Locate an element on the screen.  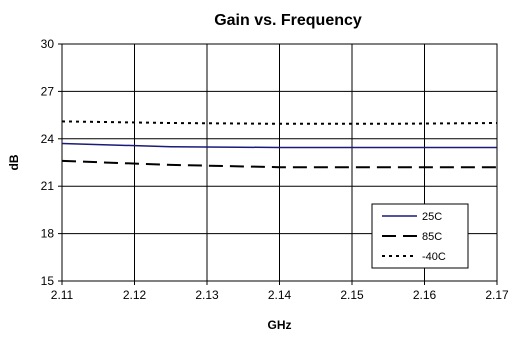
x-axis-label: GHz is located at coordinates (280, 325).